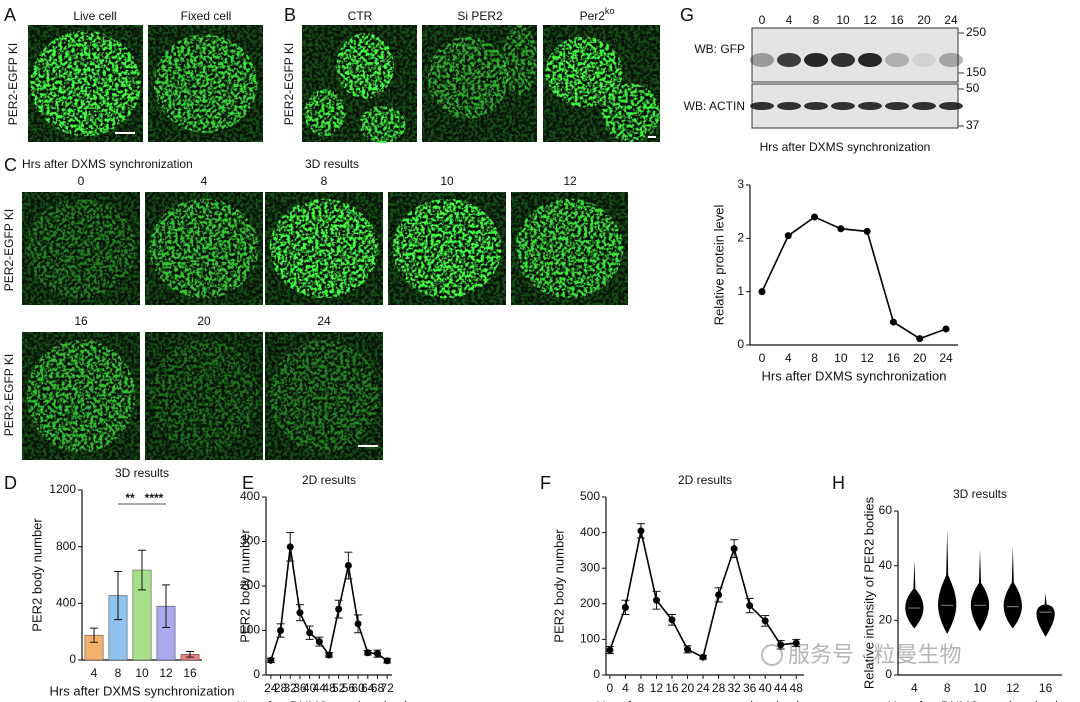 The image size is (1080, 702). I want to click on timepoint: 12, so click(570, 181).